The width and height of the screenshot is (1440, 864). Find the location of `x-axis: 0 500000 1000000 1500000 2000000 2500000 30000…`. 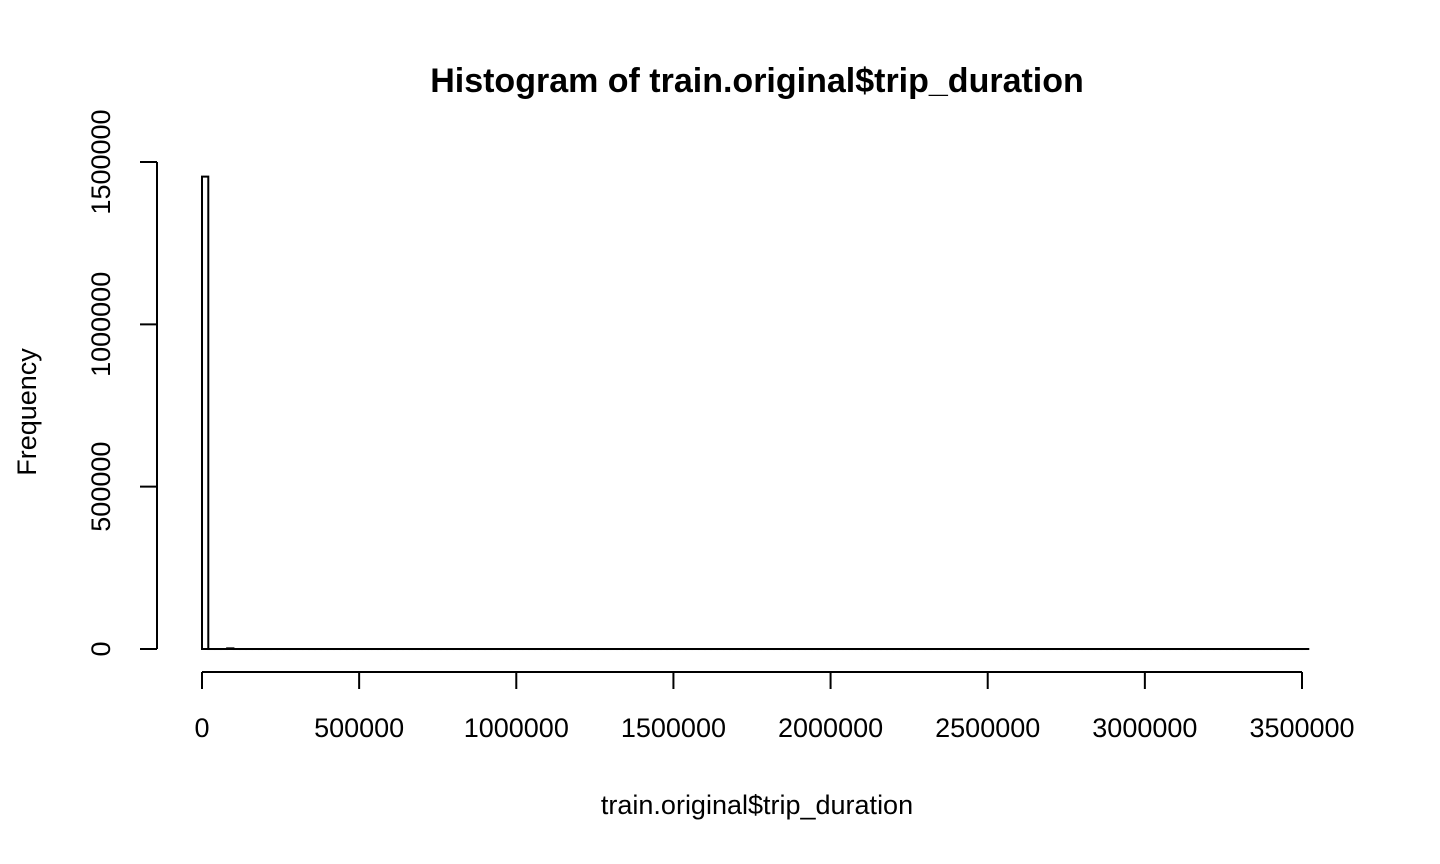

x-axis: 0 500000 1000000 1500000 2000000 2500000 30000… is located at coordinates (774, 707).